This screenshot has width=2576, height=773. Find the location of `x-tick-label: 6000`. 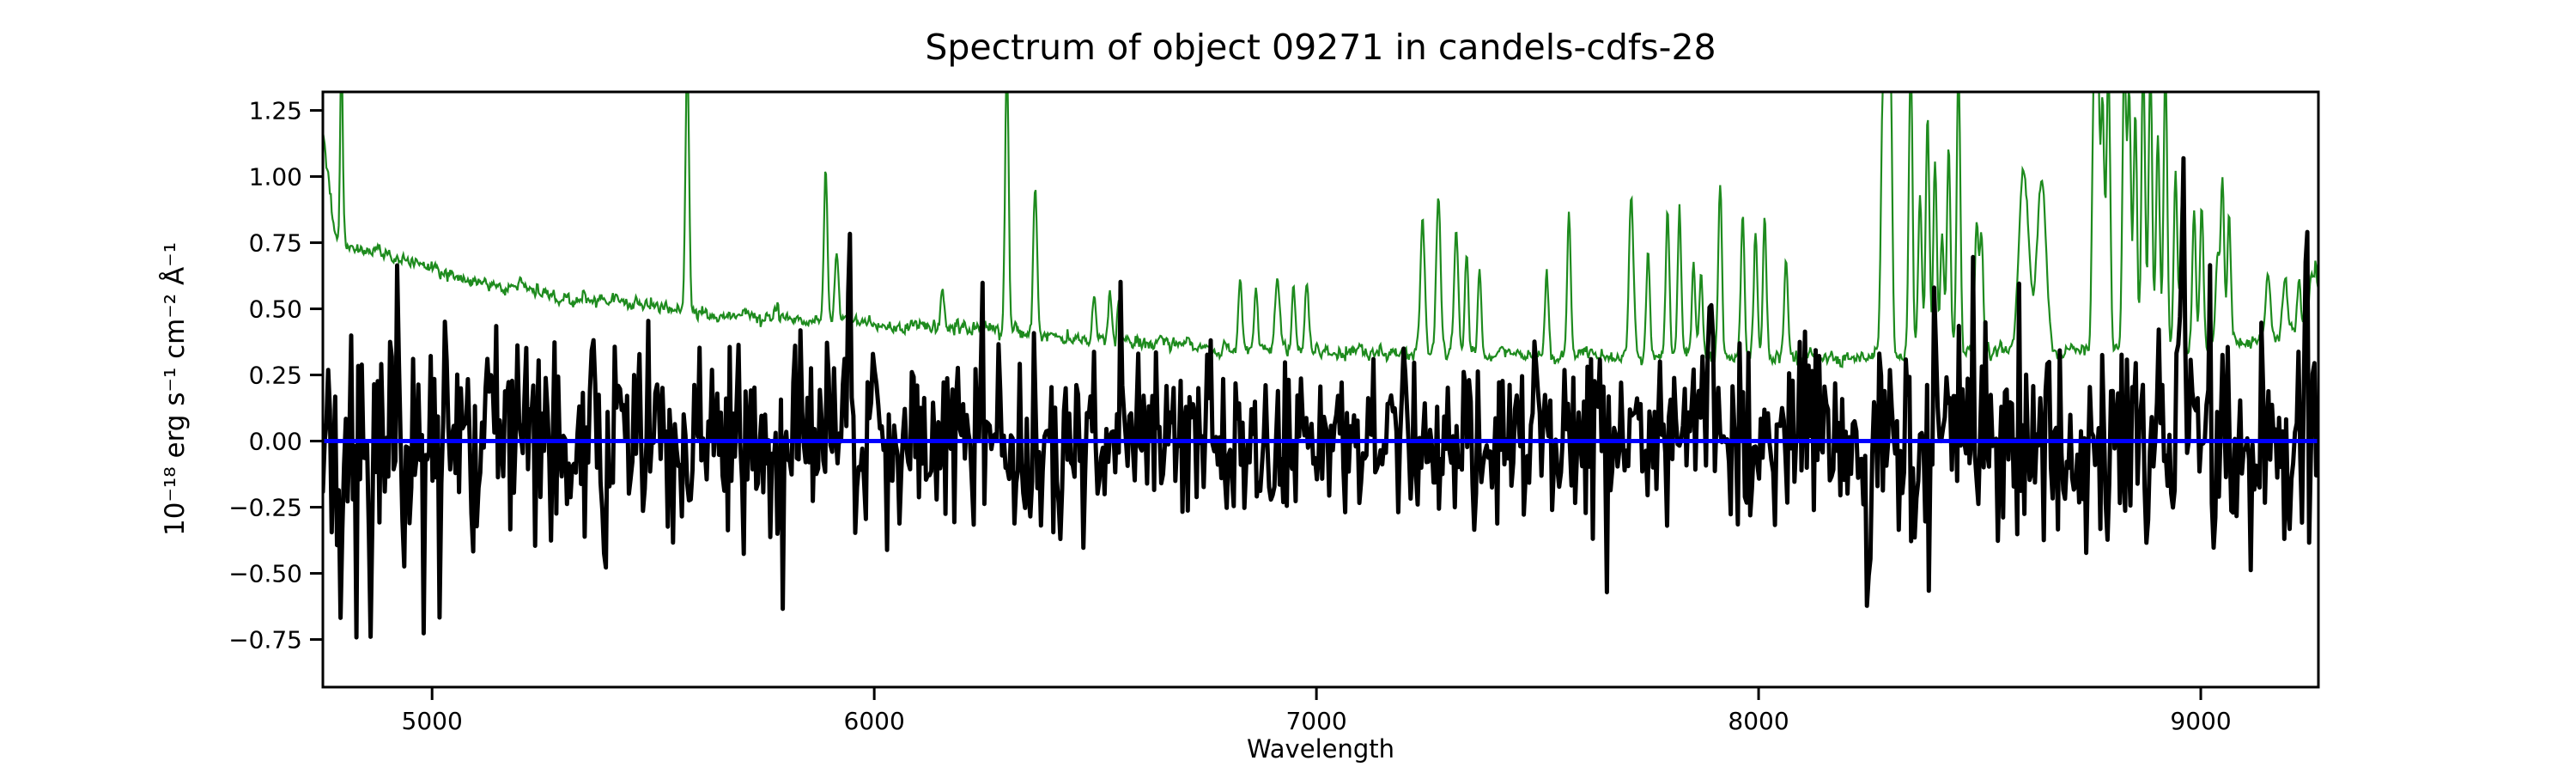

x-tick-label: 6000 is located at coordinates (874, 721).